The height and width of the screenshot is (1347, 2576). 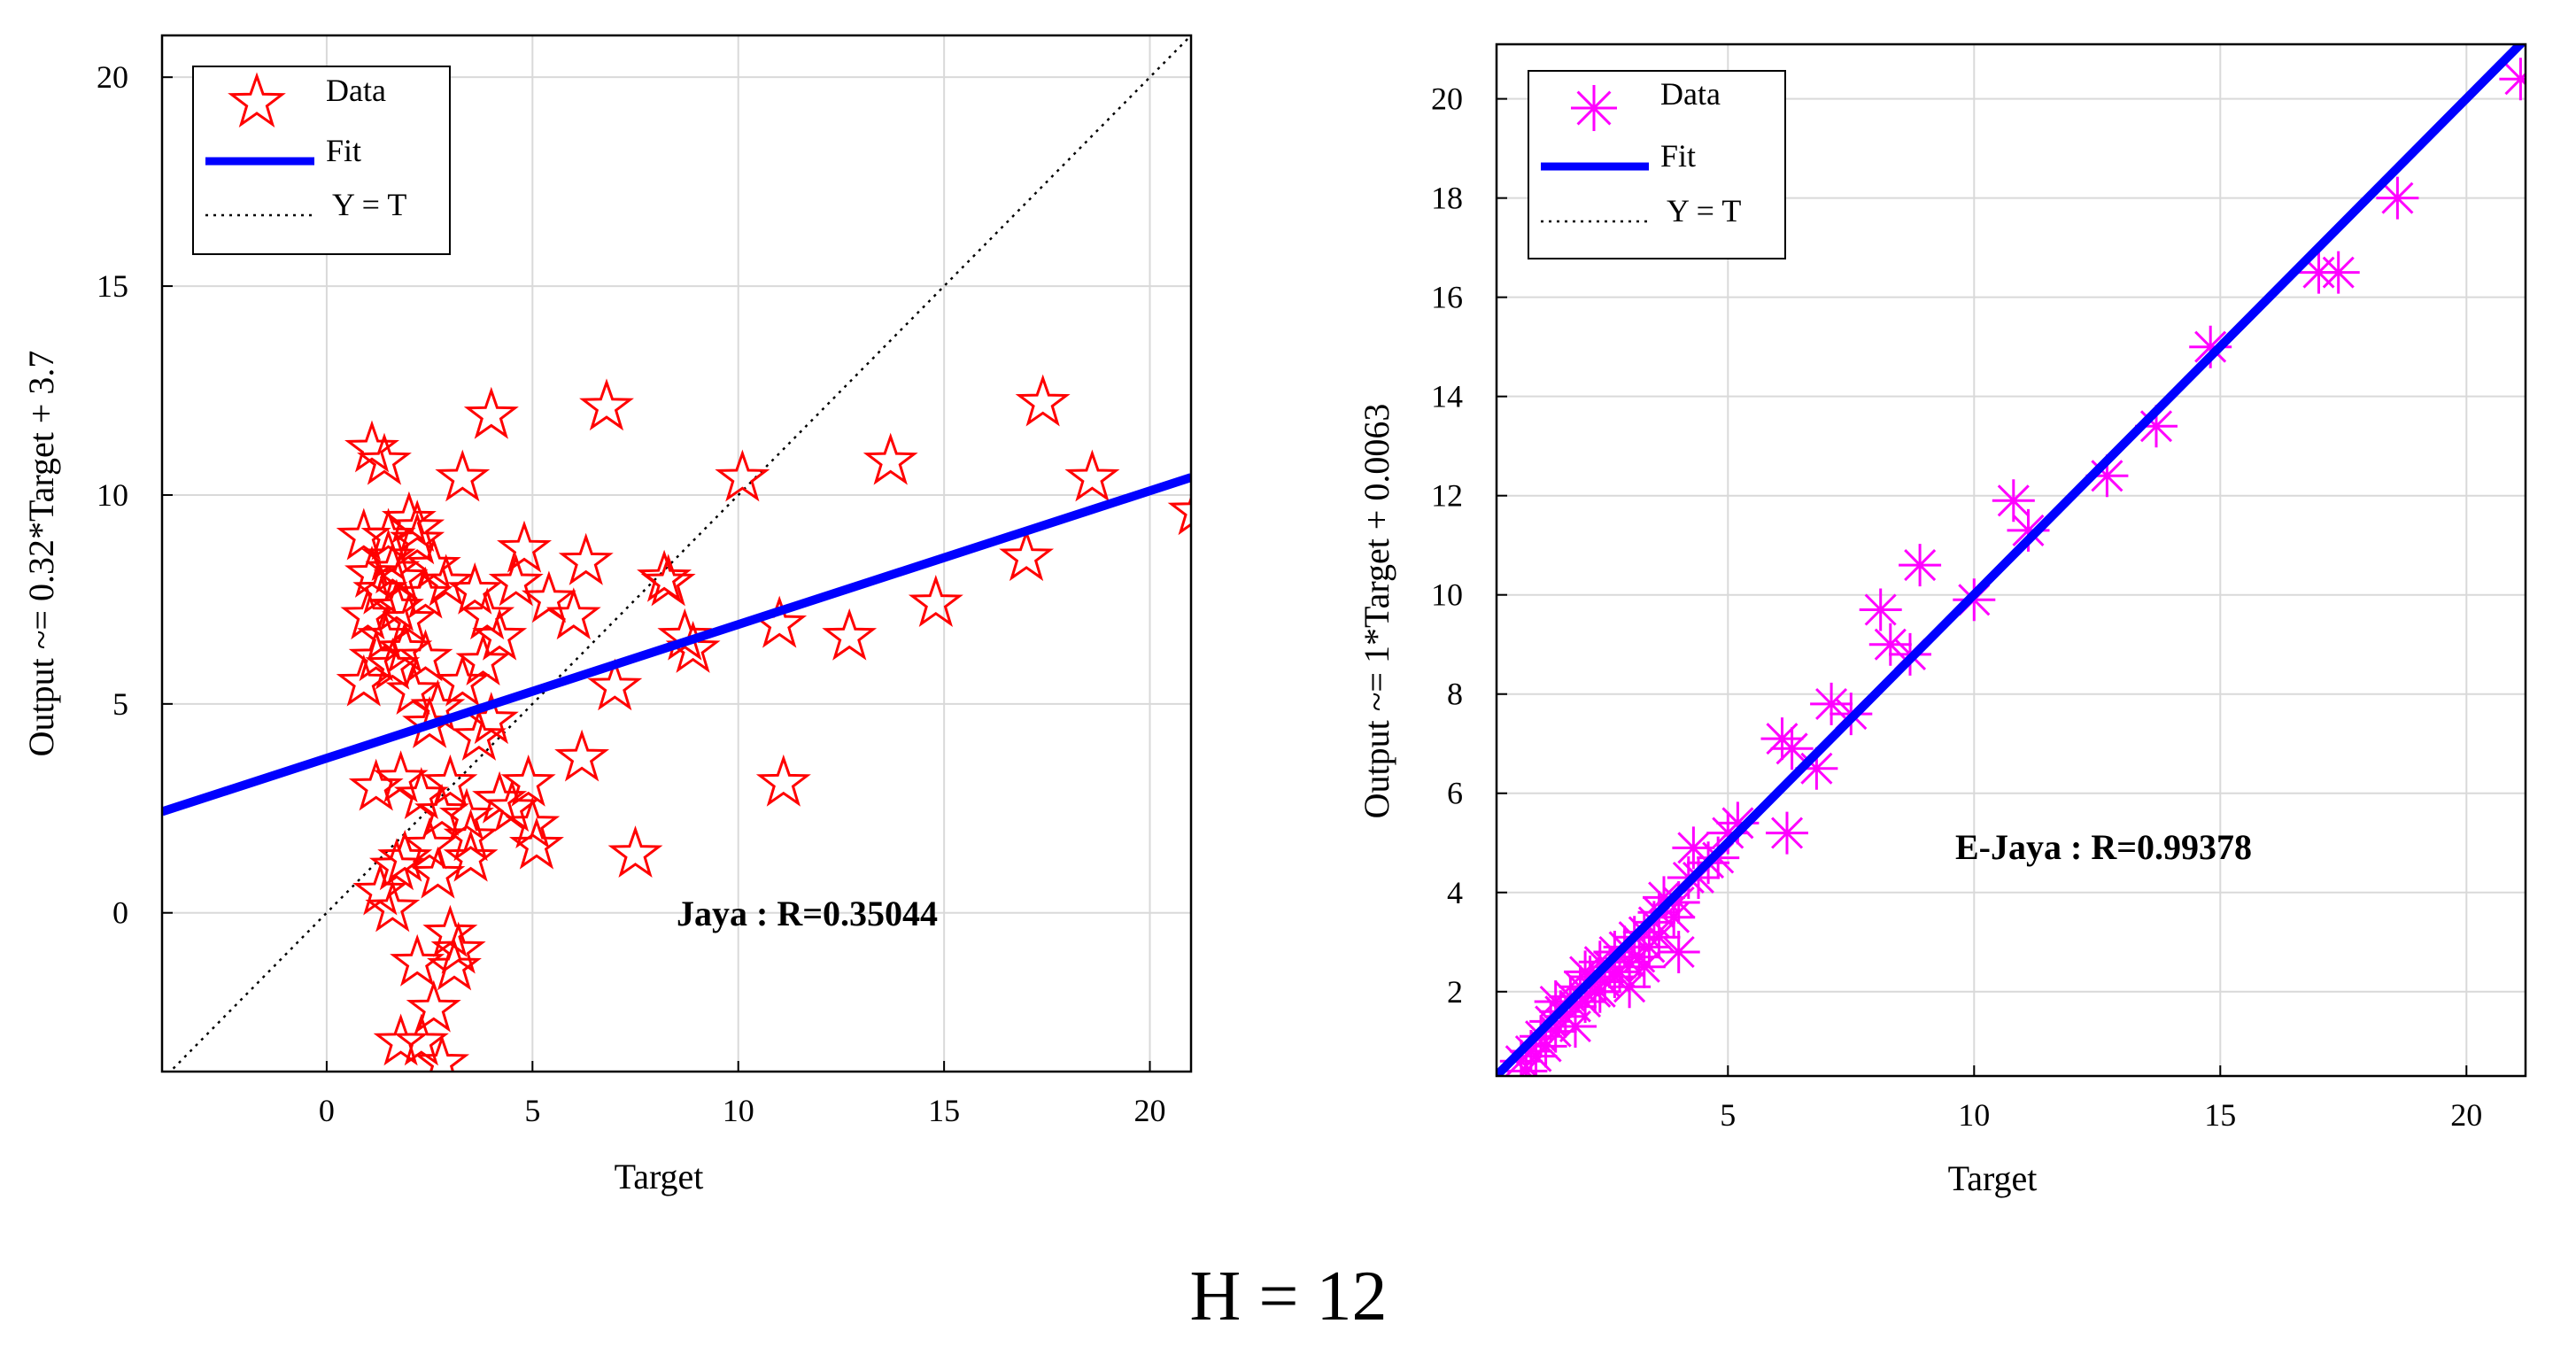 What do you see at coordinates (1447, 595) in the screenshot?
I see `y-tick-label: 10` at bounding box center [1447, 595].